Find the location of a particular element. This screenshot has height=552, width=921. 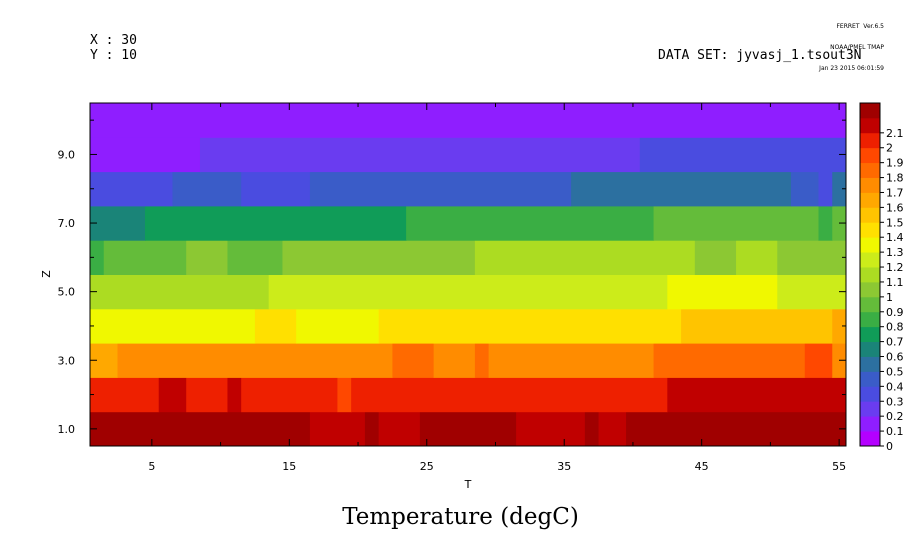

chart-title: Temperature (degC) is located at coordinates (460, 517).